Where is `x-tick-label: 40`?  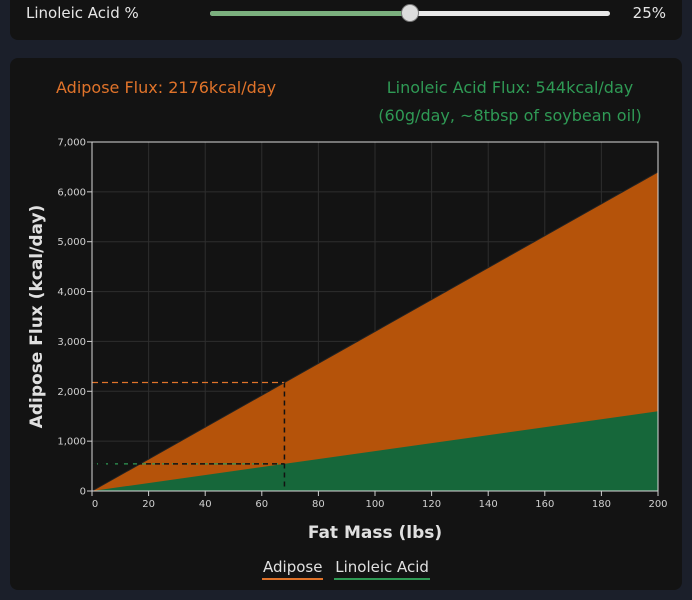
x-tick-label: 40 is located at coordinates (205, 504).